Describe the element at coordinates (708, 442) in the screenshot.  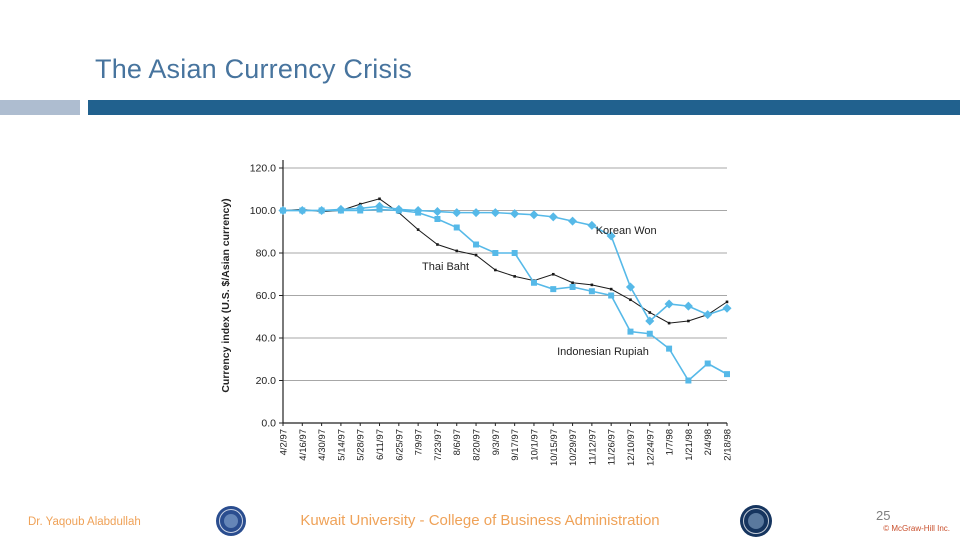
I see `x-tick-label: 2/4/98` at that location.